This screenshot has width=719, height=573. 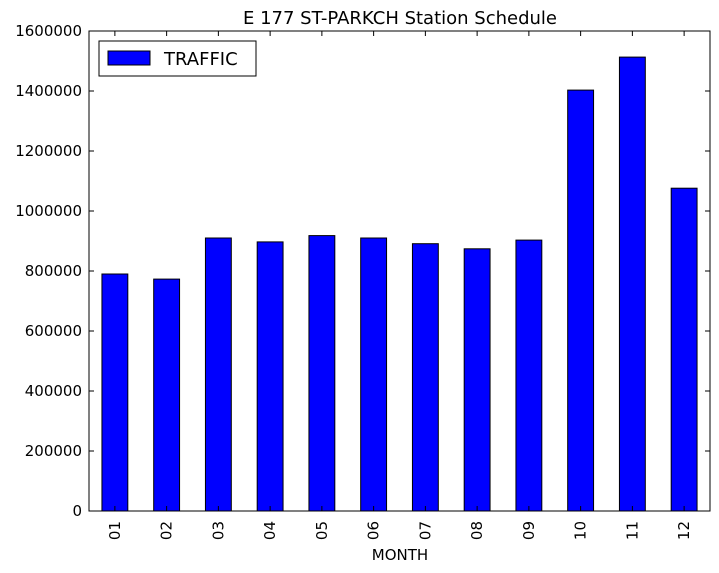 What do you see at coordinates (48, 151) in the screenshot?
I see `y-tick-label: 1200000` at bounding box center [48, 151].